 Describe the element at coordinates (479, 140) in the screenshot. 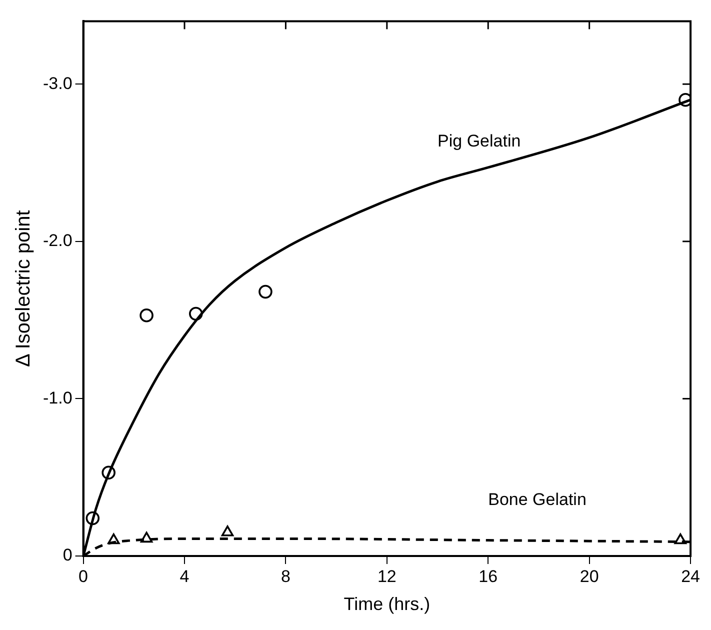

I see `series-label: Pig Gelatin` at that location.